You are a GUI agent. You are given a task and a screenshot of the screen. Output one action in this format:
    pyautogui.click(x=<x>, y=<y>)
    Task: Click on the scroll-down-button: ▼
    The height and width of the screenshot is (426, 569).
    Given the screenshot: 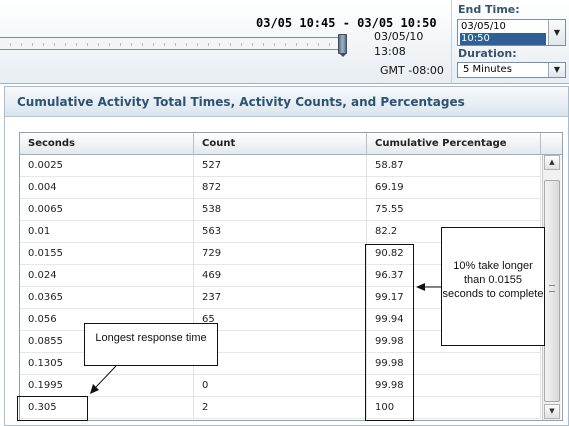 What is the action you would take?
    pyautogui.click(x=552, y=411)
    